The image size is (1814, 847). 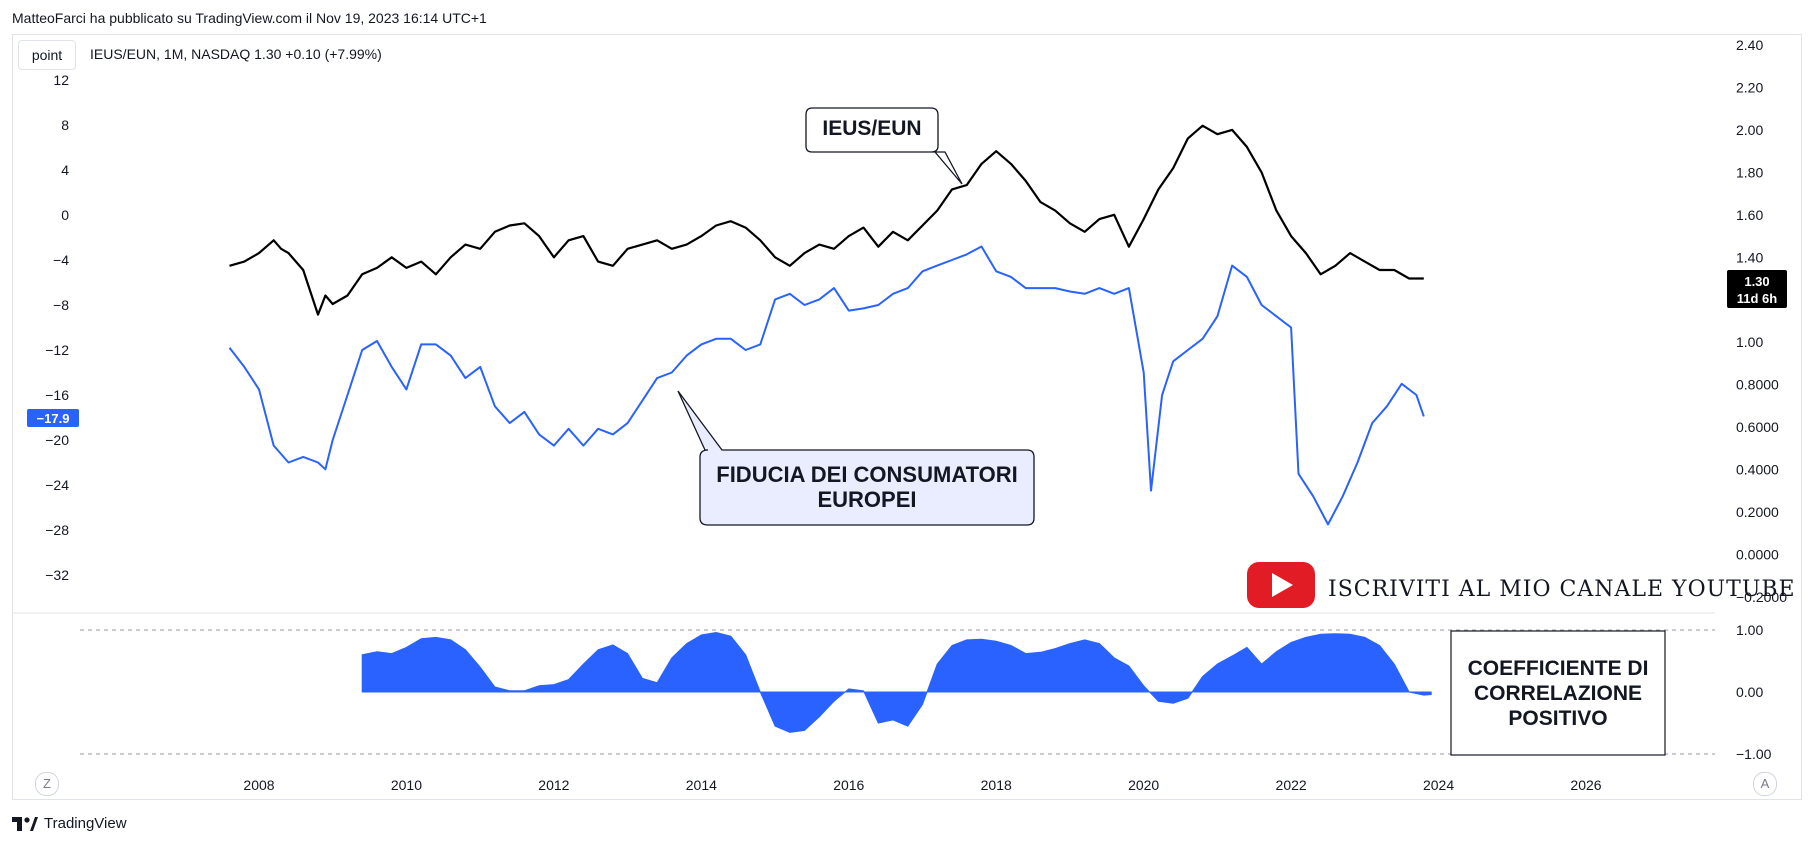 I want to click on right-tick-label: 1.40, so click(x=1749, y=257).